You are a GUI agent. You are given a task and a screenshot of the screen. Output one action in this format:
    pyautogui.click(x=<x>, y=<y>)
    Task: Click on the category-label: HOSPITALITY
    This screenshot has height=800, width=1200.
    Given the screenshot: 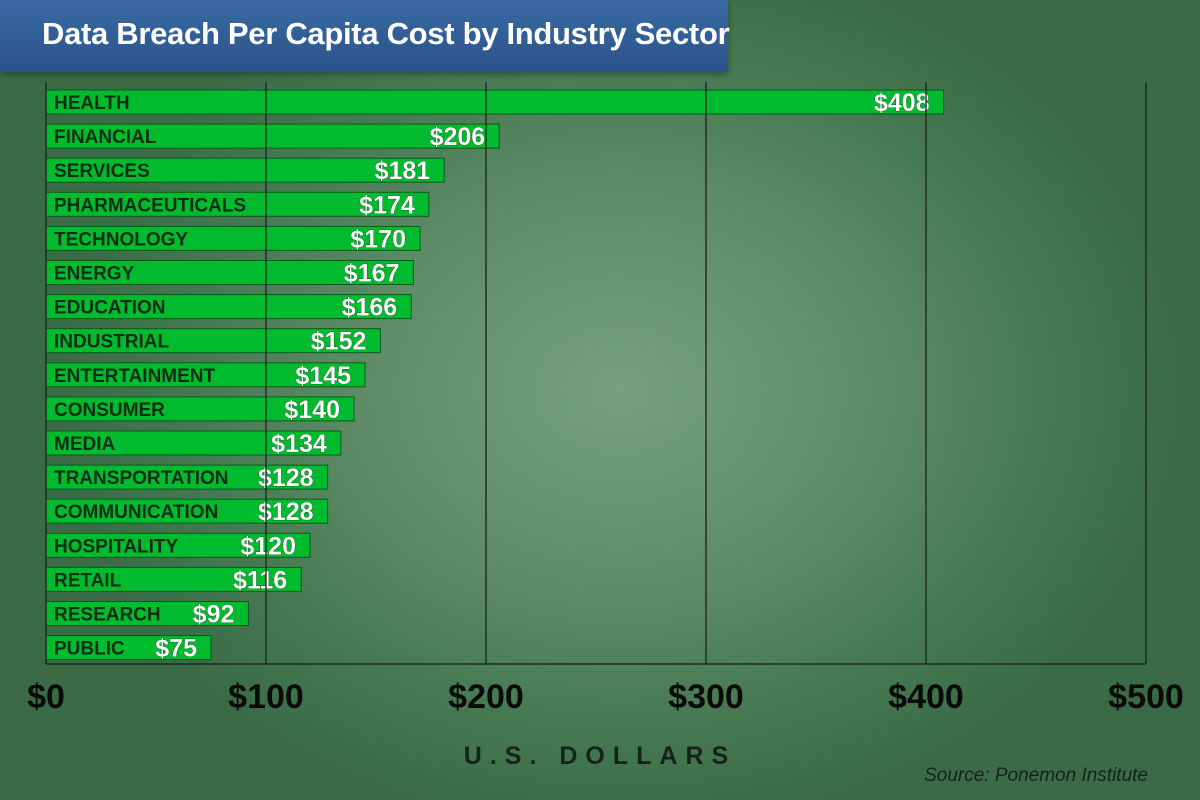 What is the action you would take?
    pyautogui.click(x=116, y=546)
    